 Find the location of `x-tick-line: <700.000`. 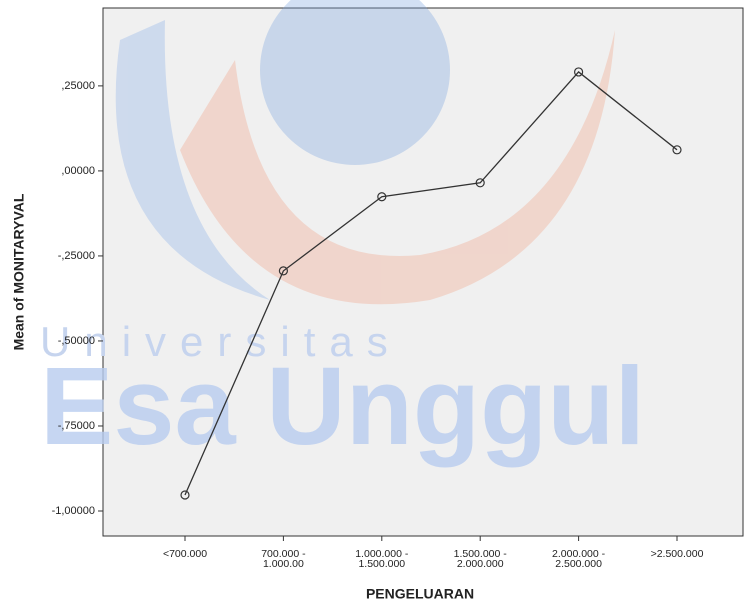

x-tick-line: <700.000 is located at coordinates (185, 554).